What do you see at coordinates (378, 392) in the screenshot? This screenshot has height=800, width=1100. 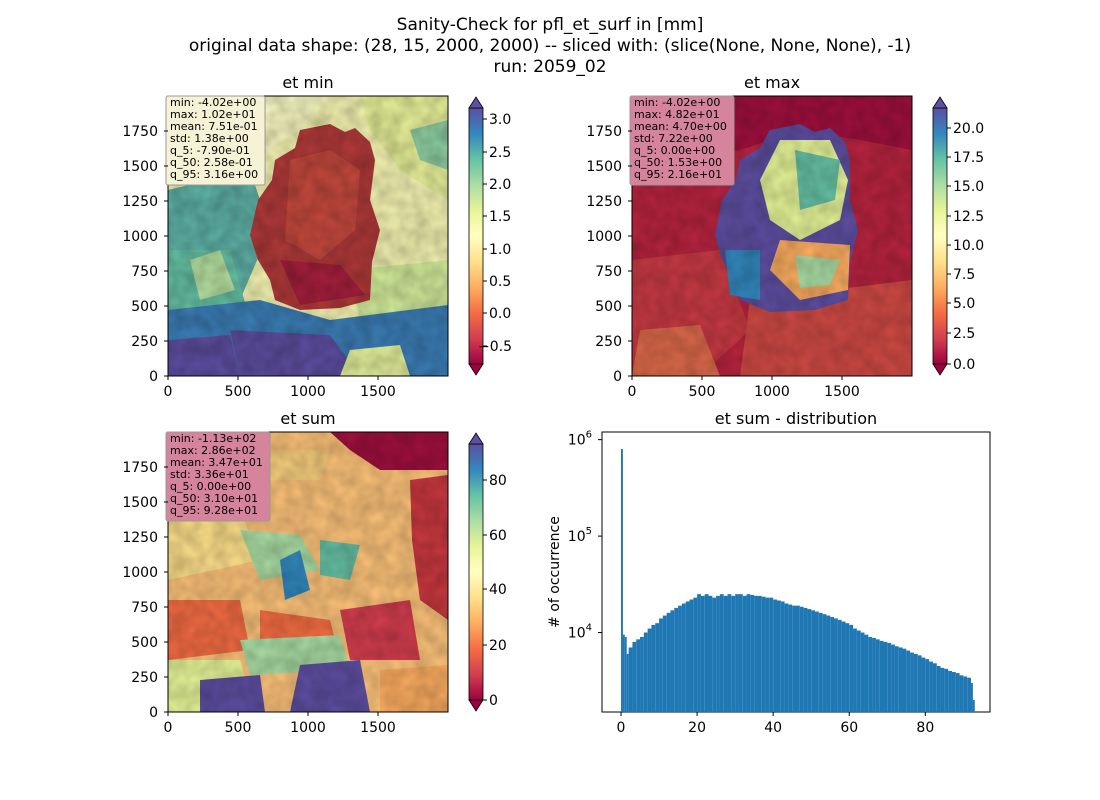 I see `x-tick-label: 1500` at bounding box center [378, 392].